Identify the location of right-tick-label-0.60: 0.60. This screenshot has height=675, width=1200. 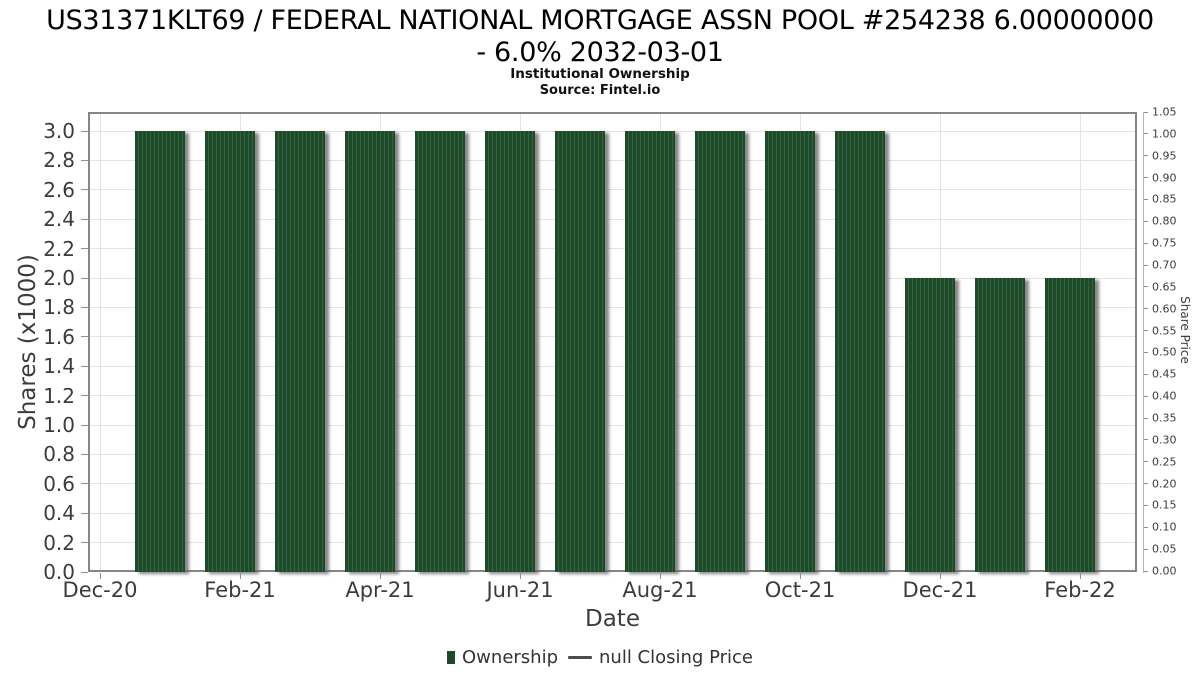
(1164, 309).